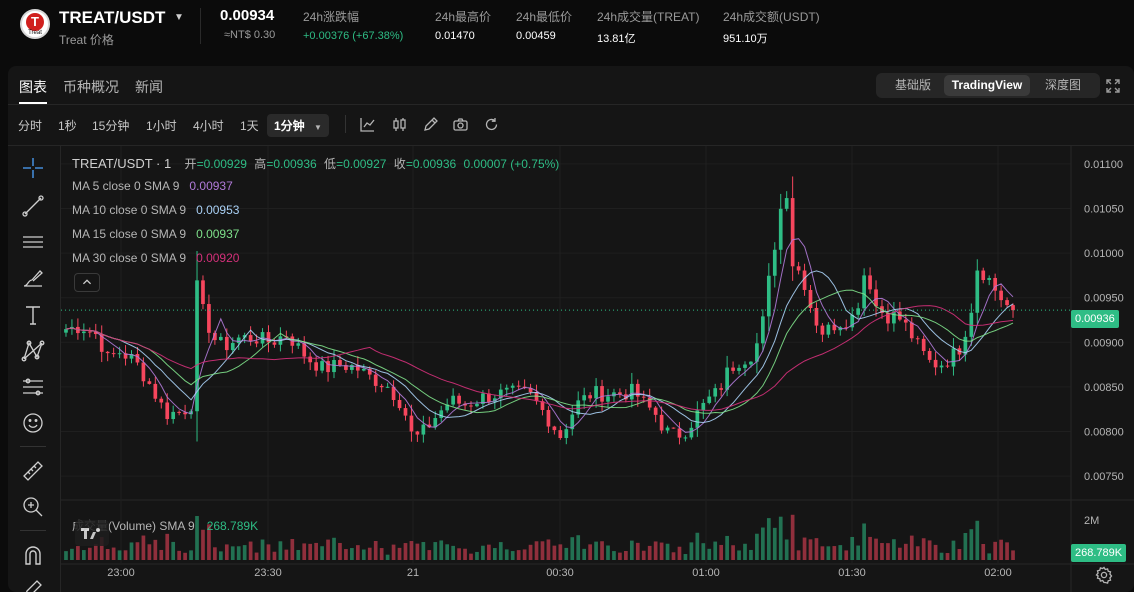  What do you see at coordinates (33, 351) in the screenshot?
I see `pattern-icon` at bounding box center [33, 351].